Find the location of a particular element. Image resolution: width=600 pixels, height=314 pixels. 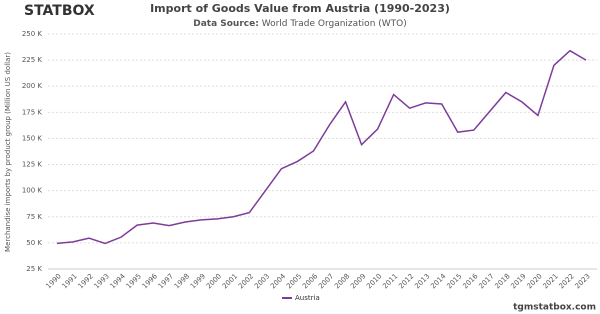

x-tick-label: 1996 is located at coordinates (150, 281).